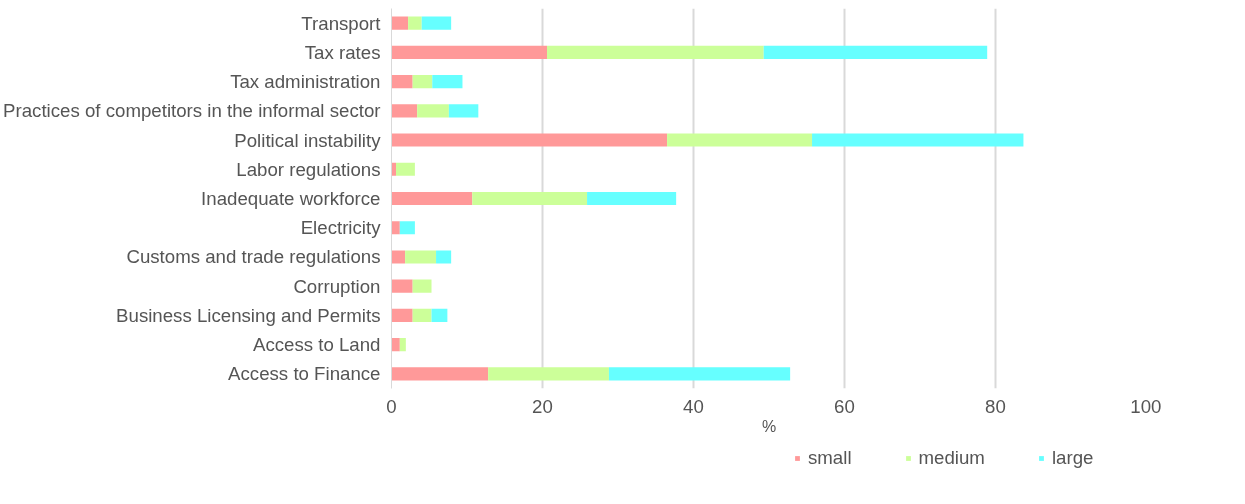 The image size is (1245, 504). I want to click on y-tick-label: Political instability, so click(308, 140).